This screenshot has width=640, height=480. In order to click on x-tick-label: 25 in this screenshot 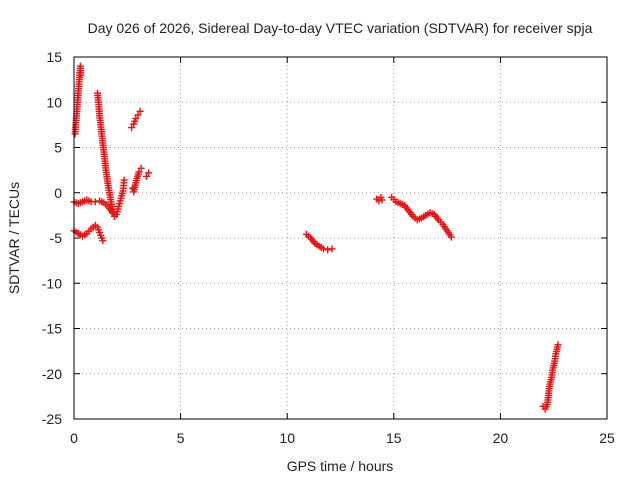, I will do `click(607, 438)`.